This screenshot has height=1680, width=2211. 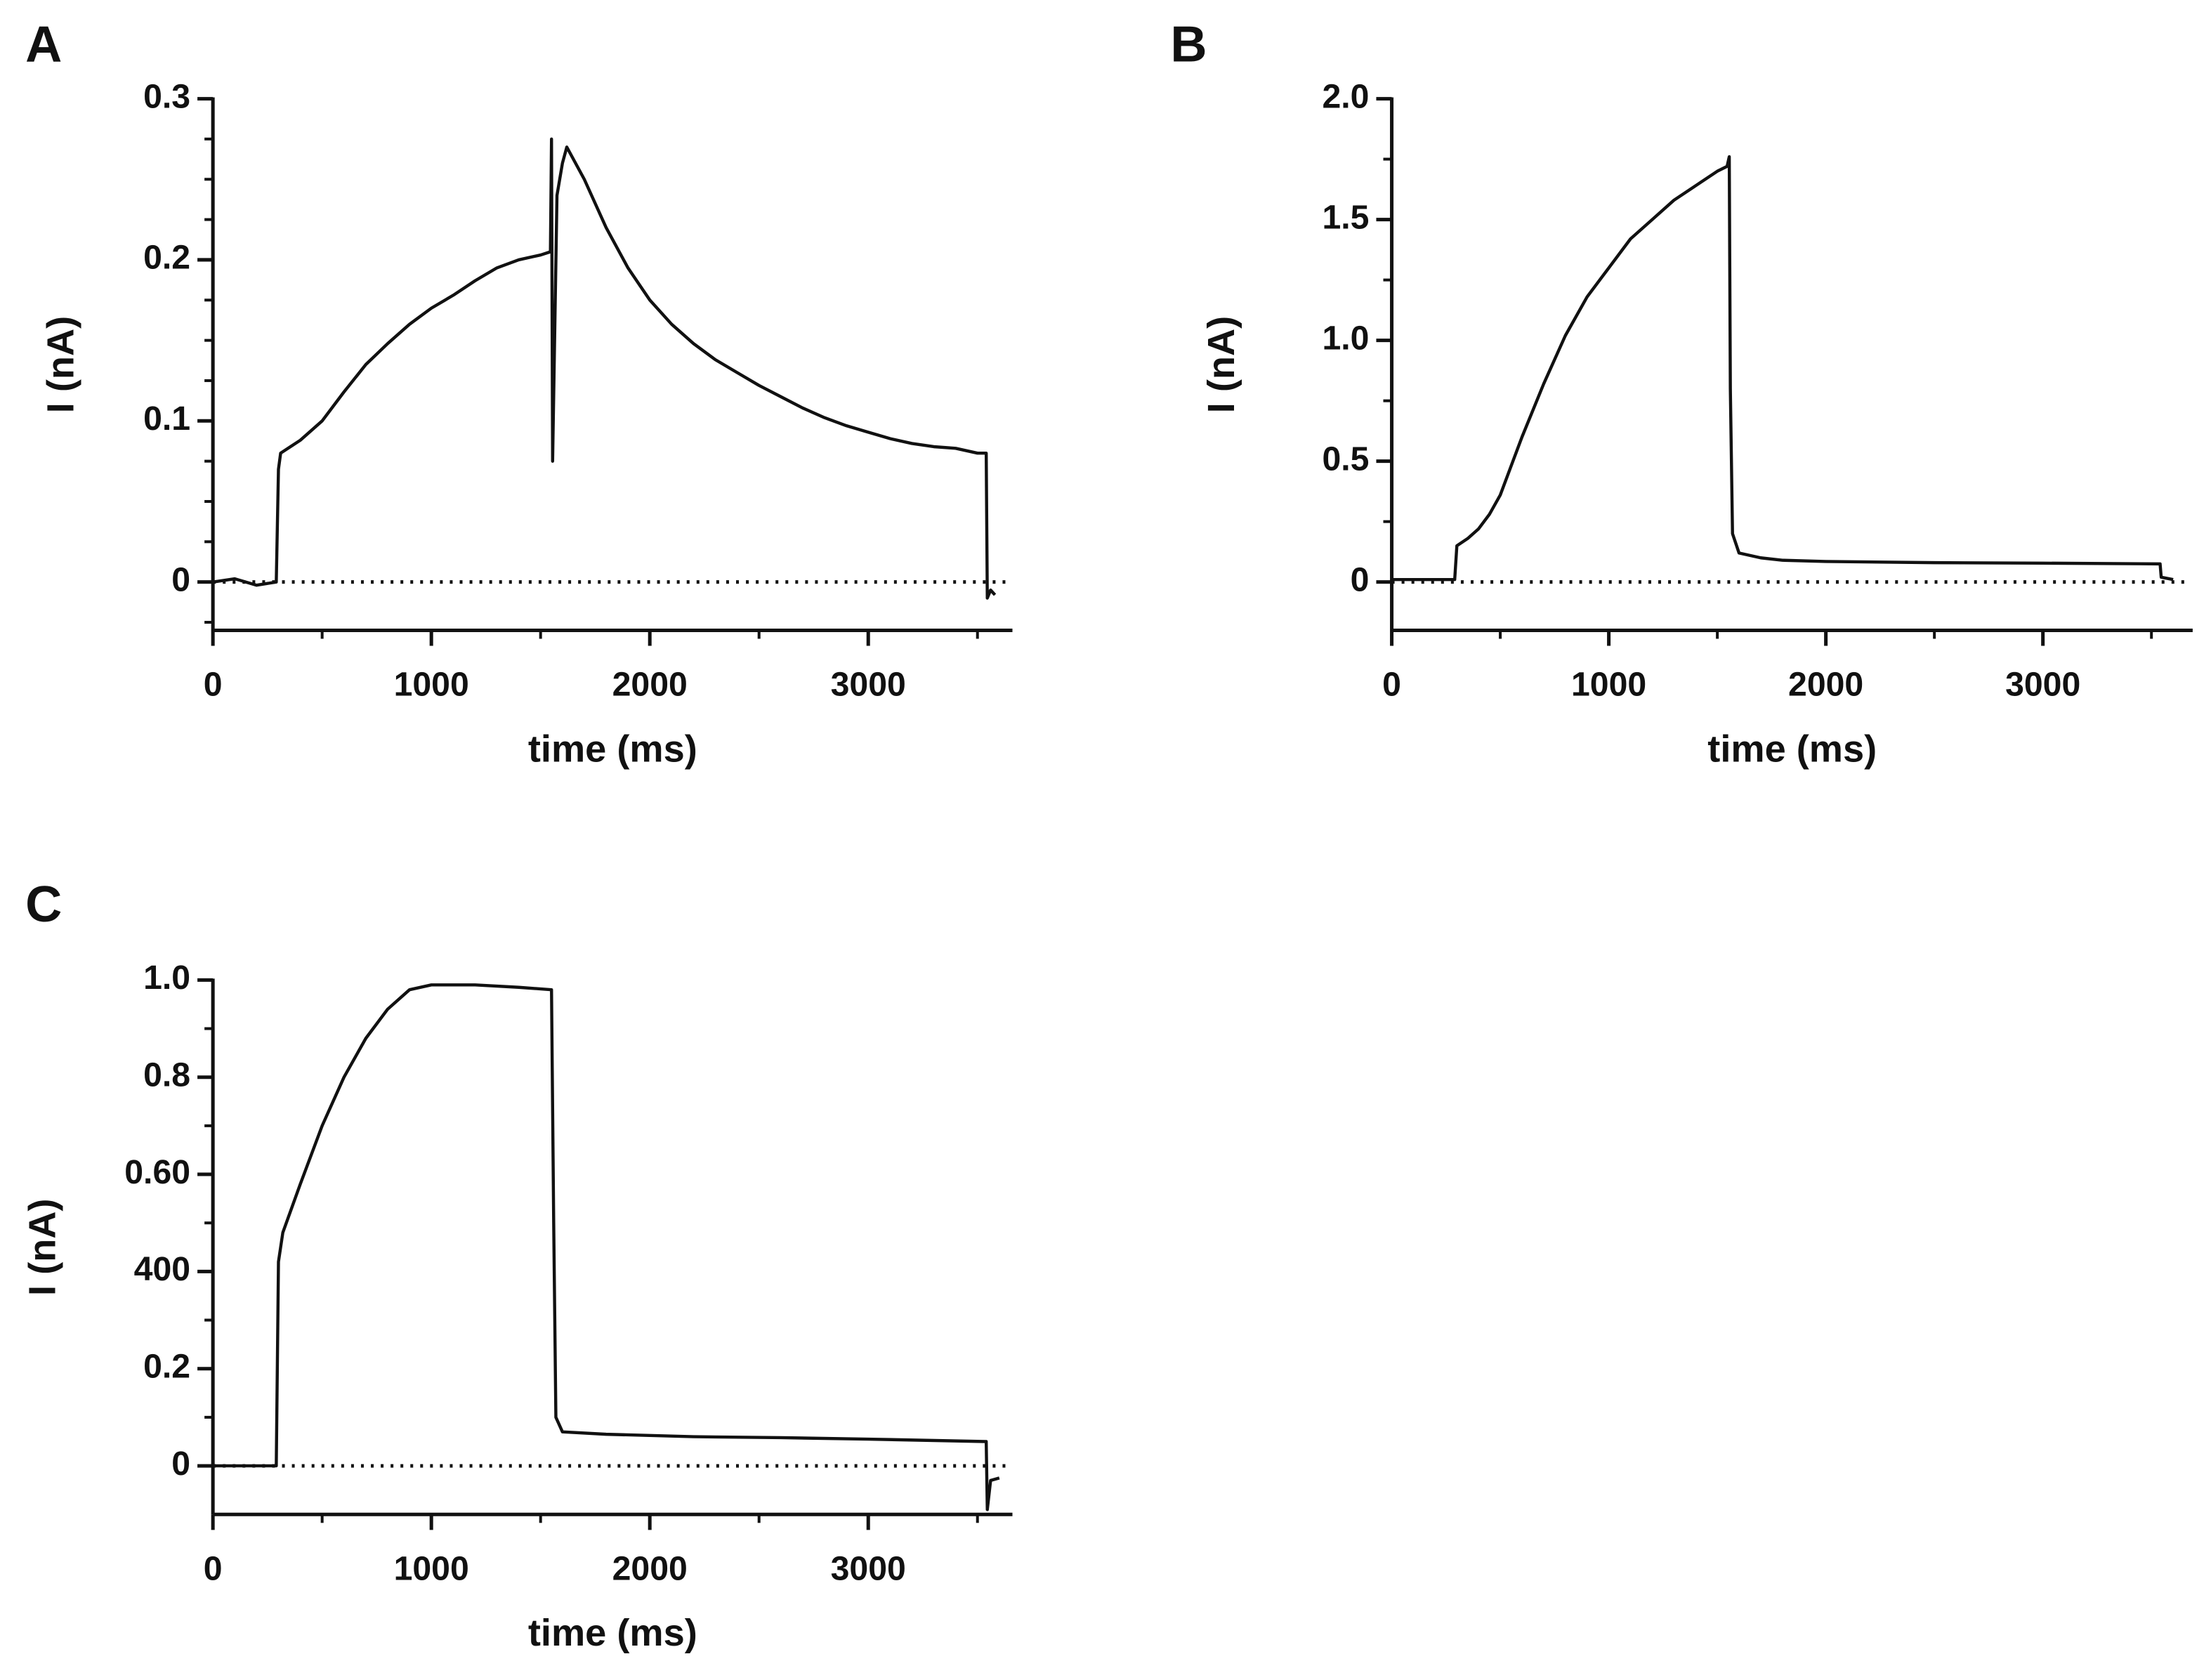 I want to click on y-tick-label: 0.5, so click(x=1345, y=459).